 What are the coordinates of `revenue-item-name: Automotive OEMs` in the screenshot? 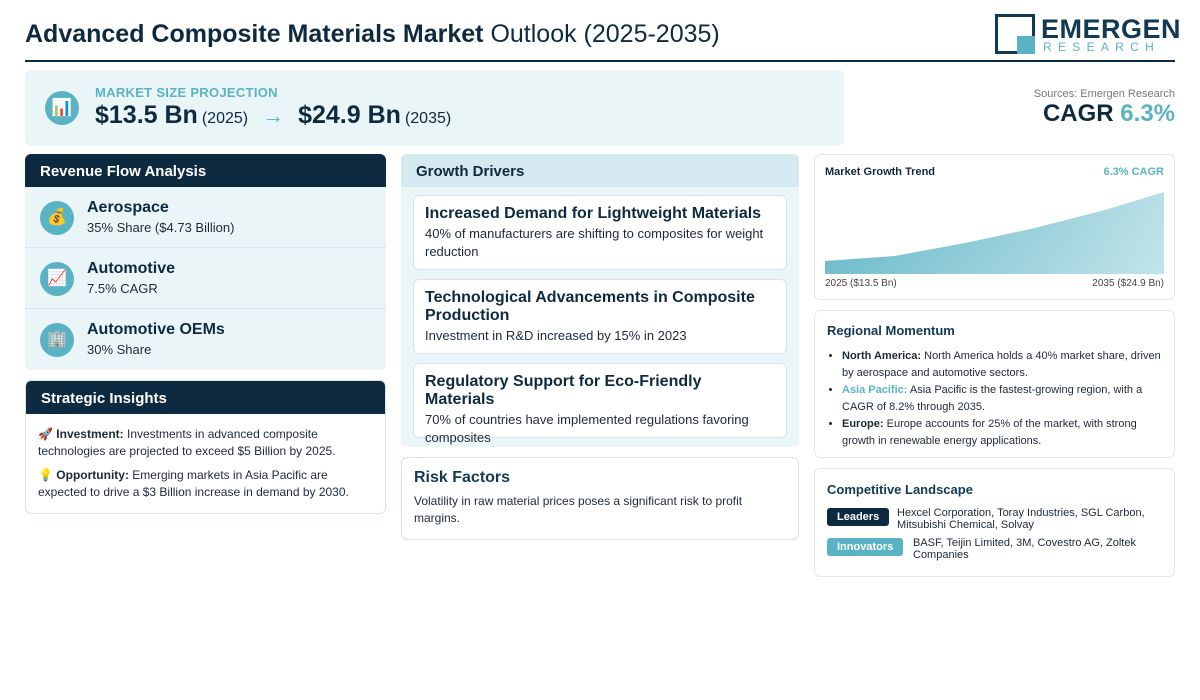 It's located at (156, 329).